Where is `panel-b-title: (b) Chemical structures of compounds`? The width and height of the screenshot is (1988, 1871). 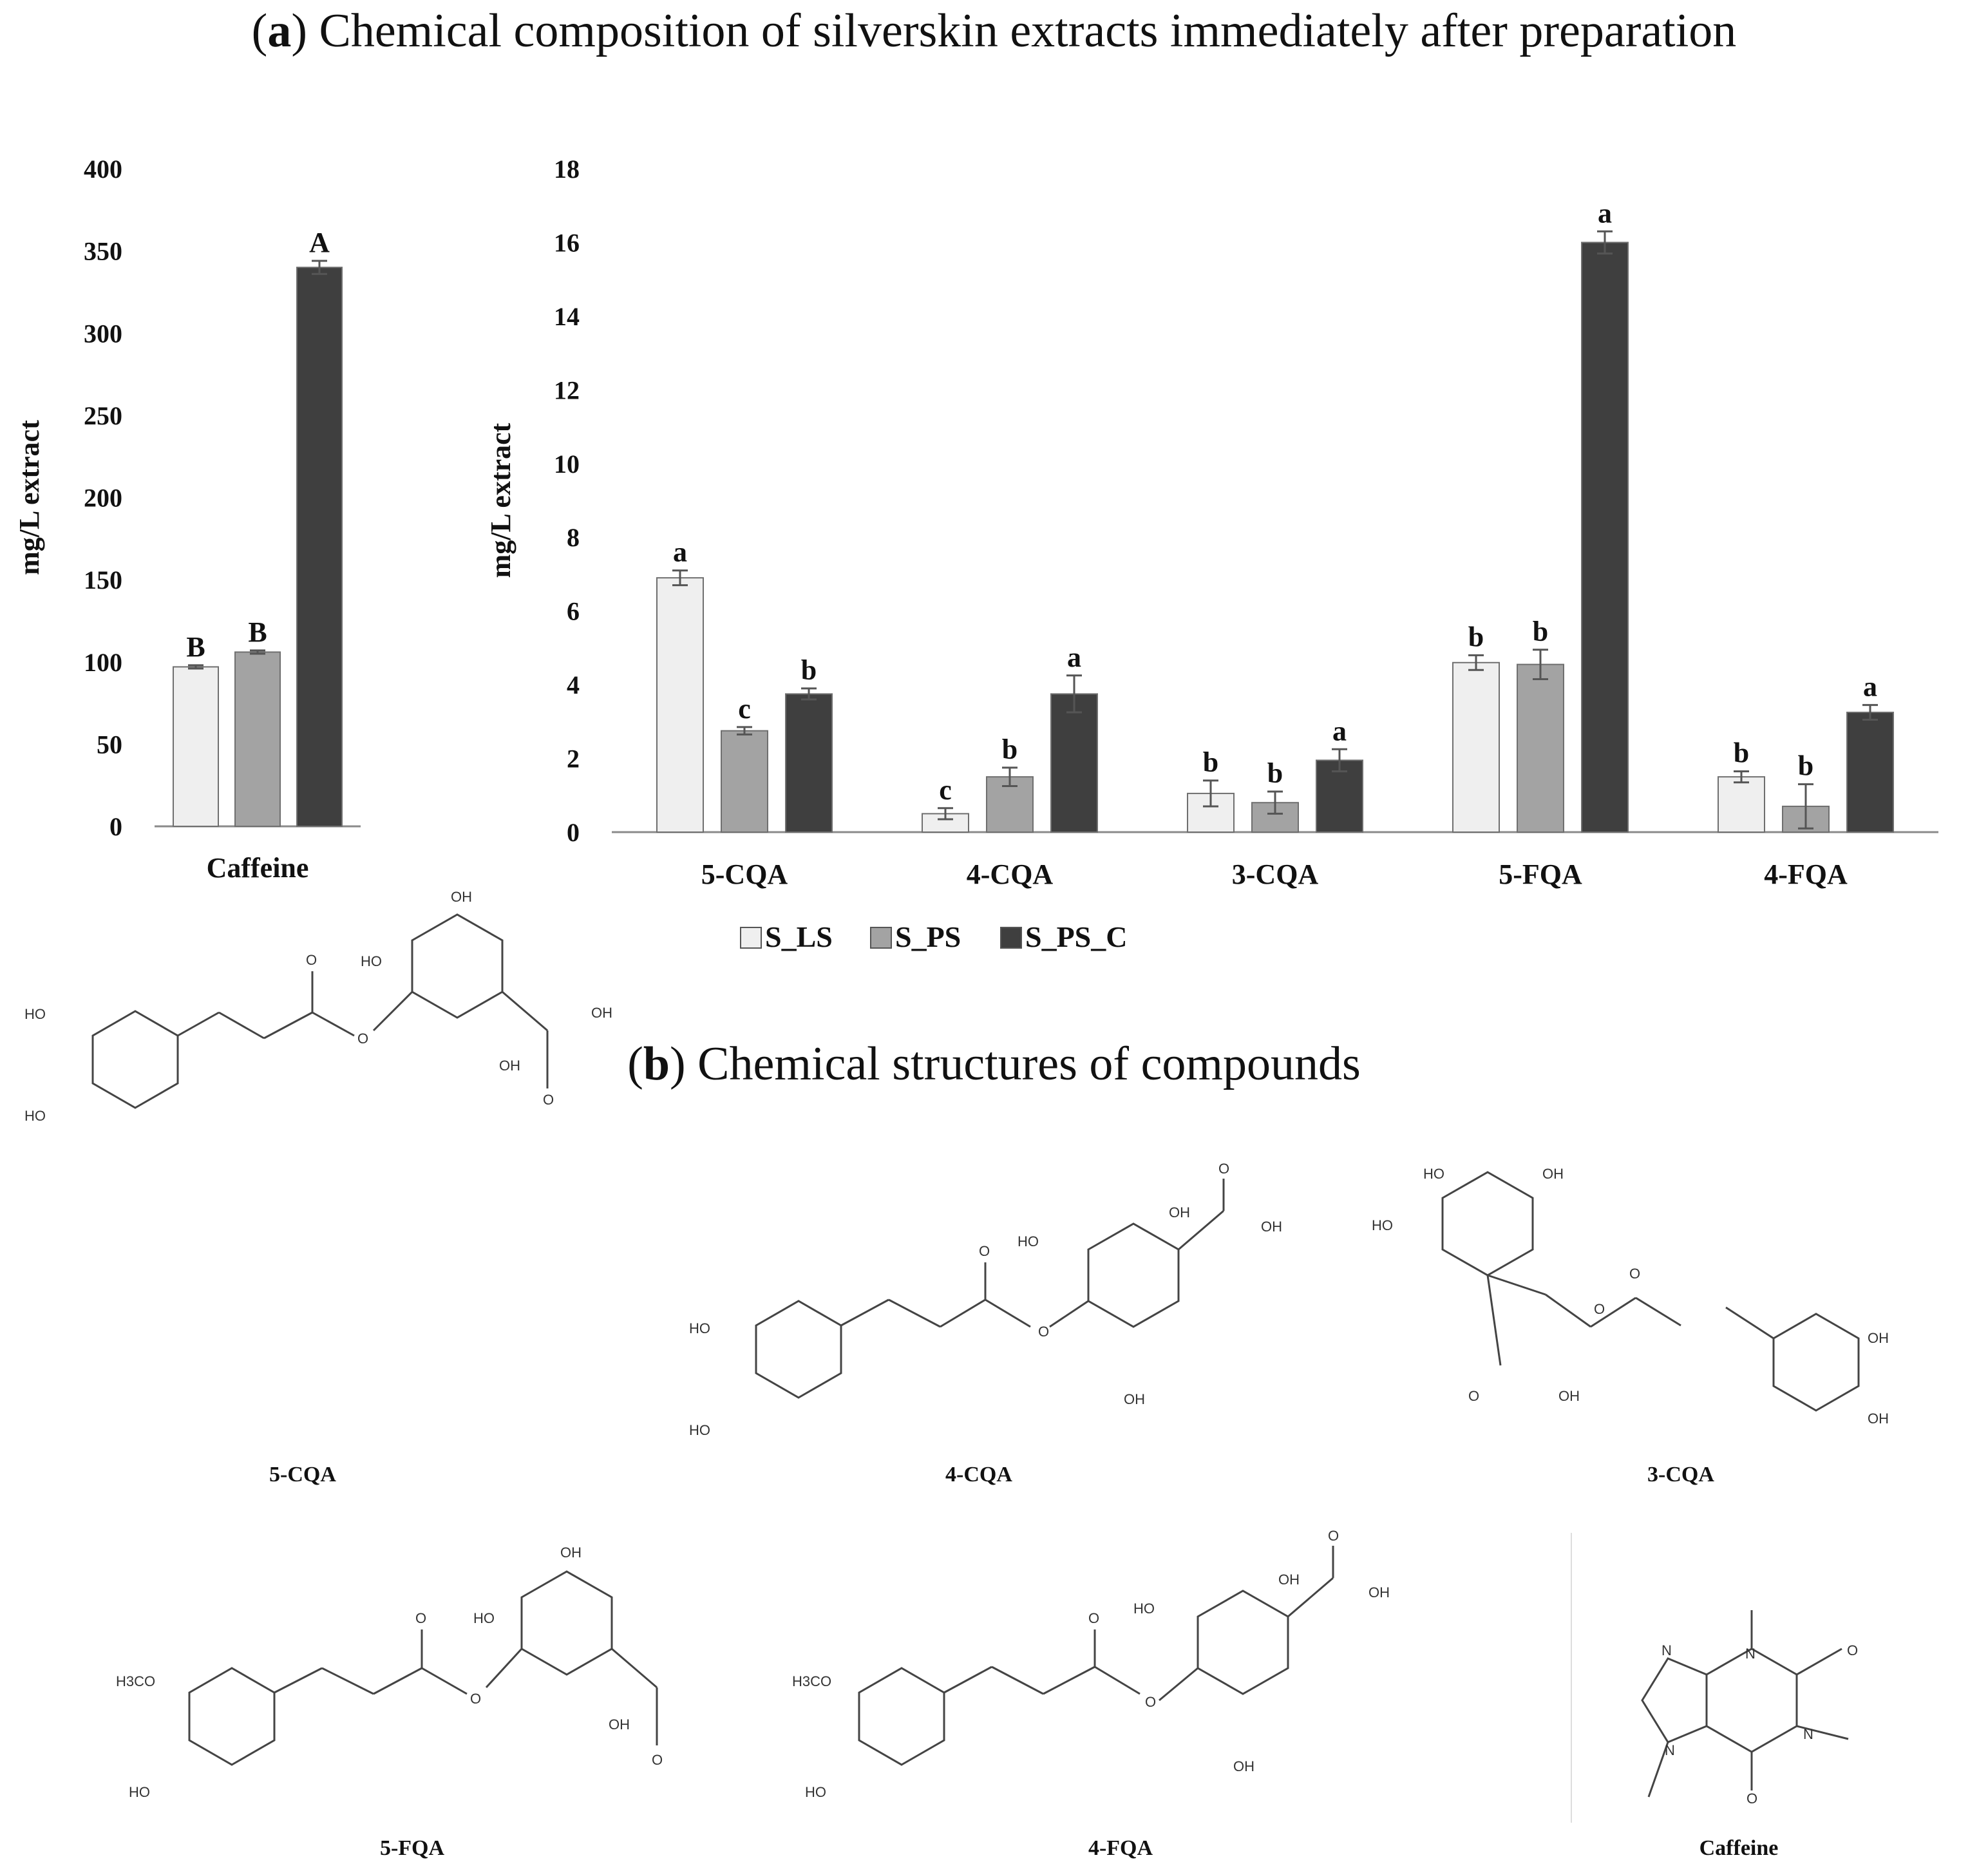 panel-b-title: (b) Chemical structures of compounds is located at coordinates (994, 1064).